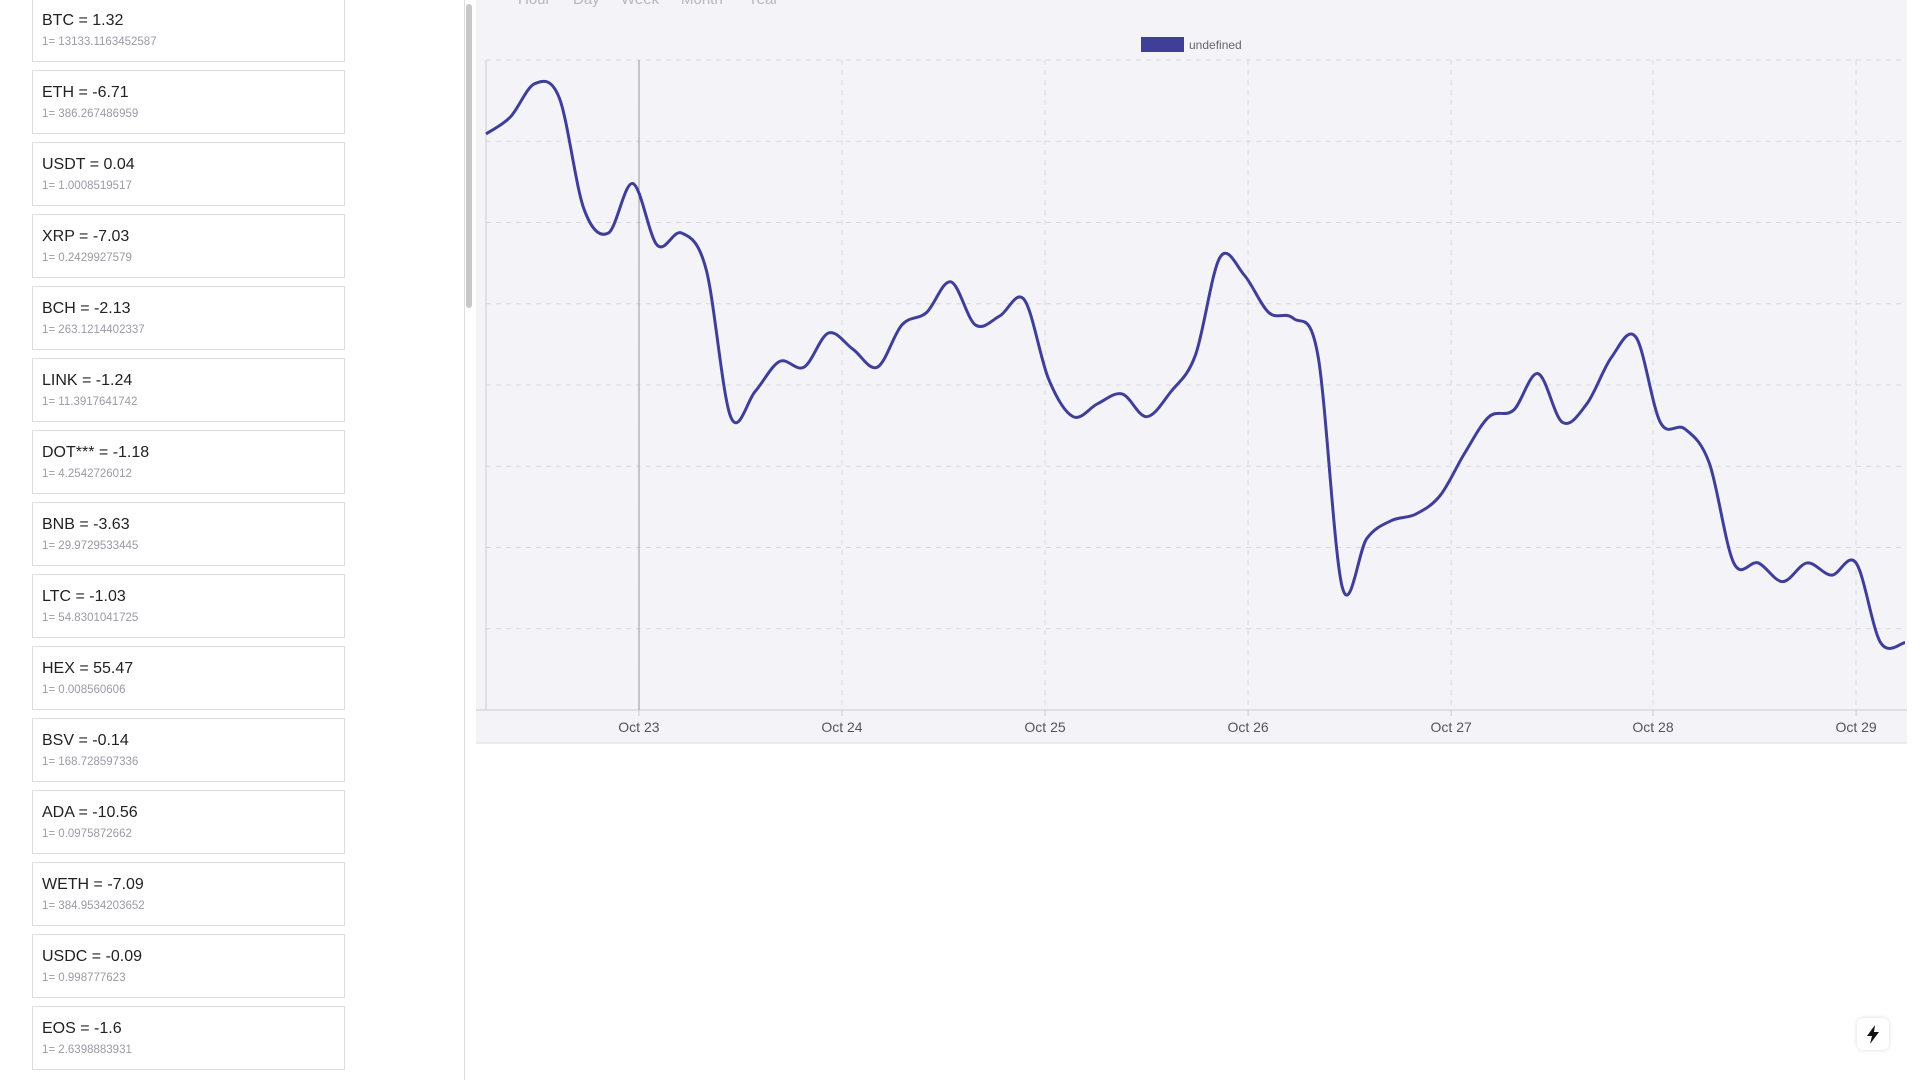 The width and height of the screenshot is (1920, 1080). What do you see at coordinates (87, 258) in the screenshot?
I see `coin-rate: 1= 0.2429927579` at bounding box center [87, 258].